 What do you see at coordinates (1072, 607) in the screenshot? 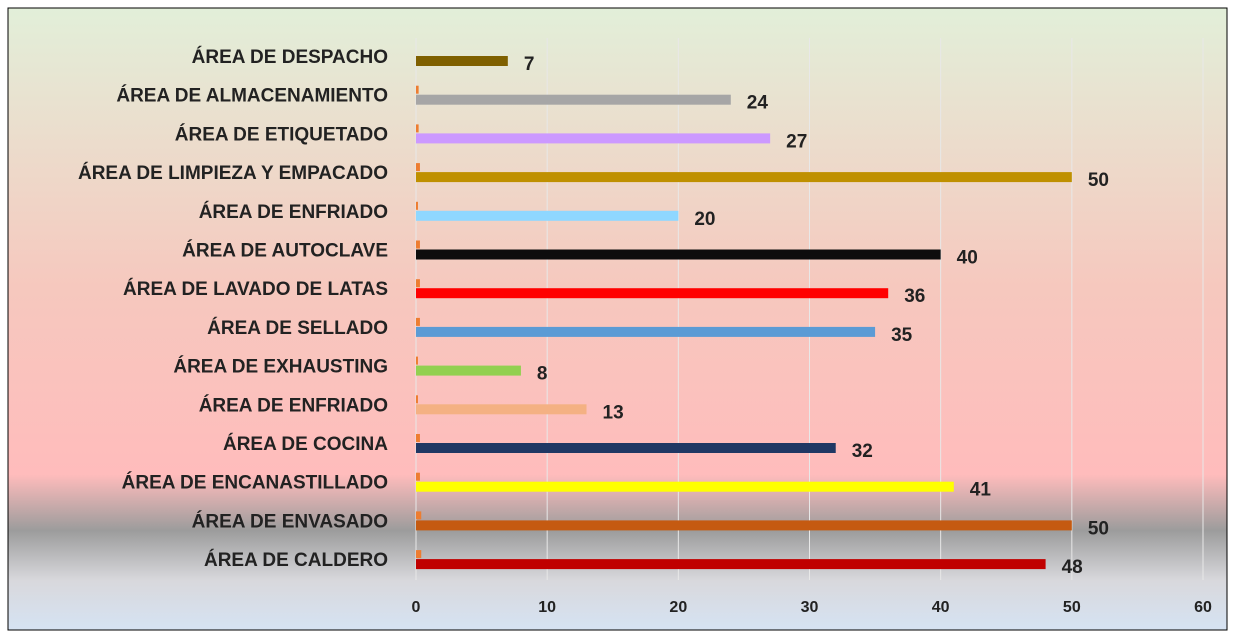
I see `x-tick-label: 50` at bounding box center [1072, 607].